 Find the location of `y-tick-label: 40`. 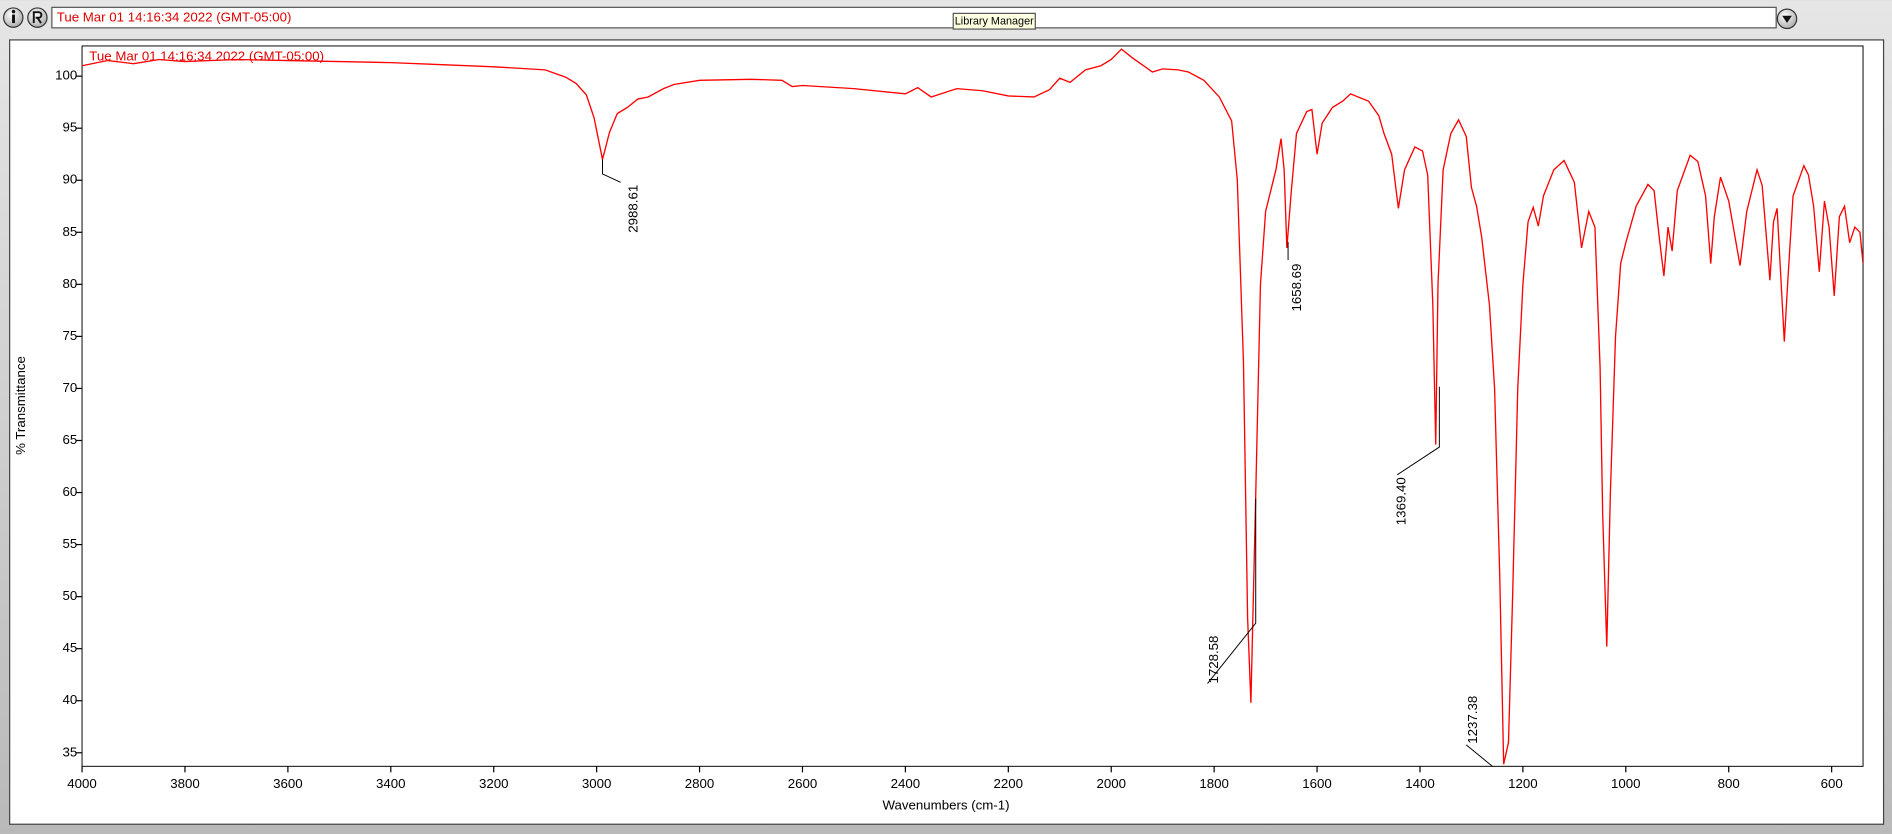

y-tick-label: 40 is located at coordinates (69, 699).